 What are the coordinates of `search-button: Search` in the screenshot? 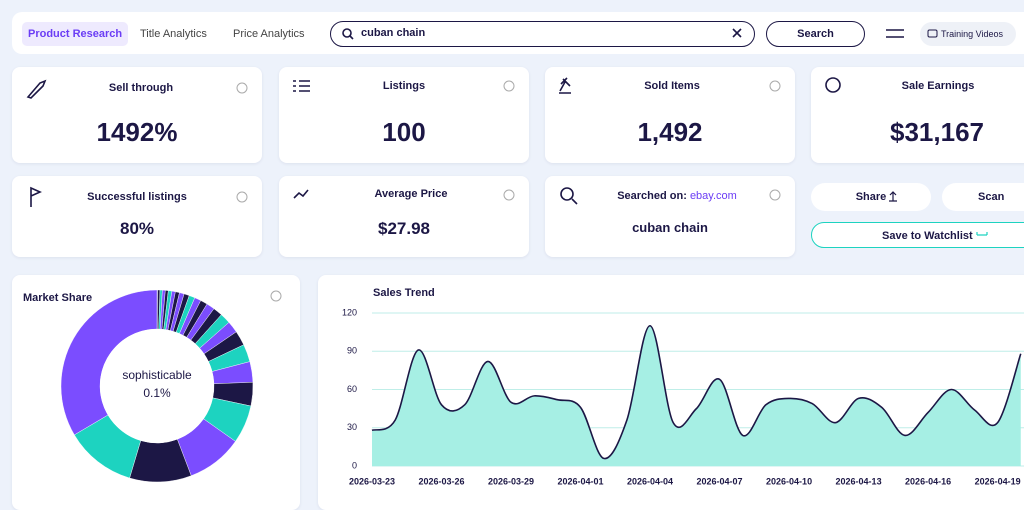 It's located at (815, 34).